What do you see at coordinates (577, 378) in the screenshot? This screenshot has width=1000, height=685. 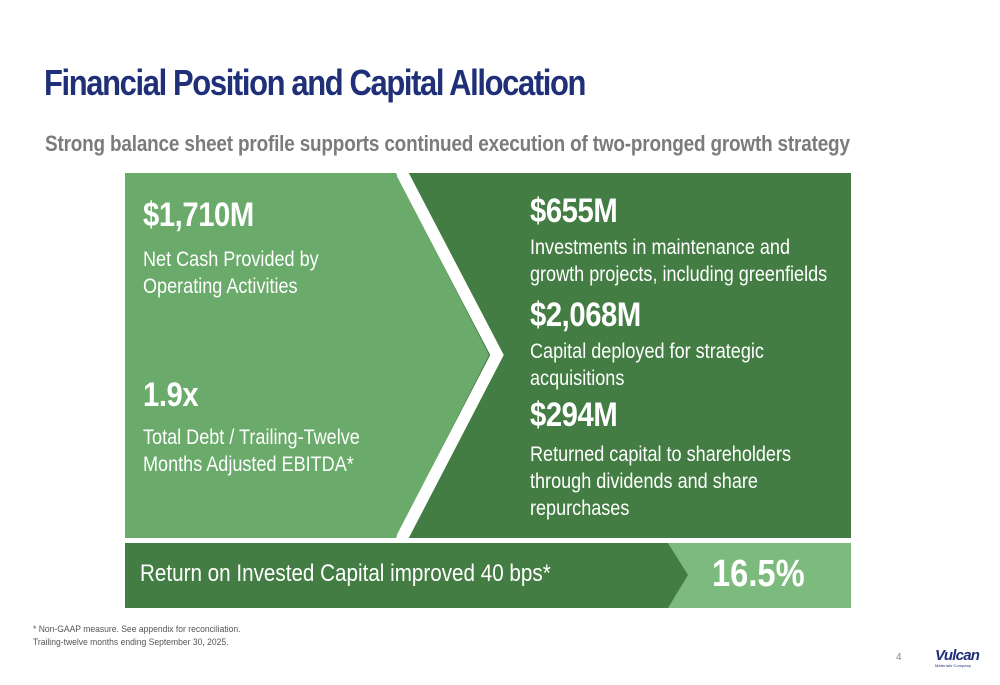 I see `acquisitions-desc-line: acquisitions` at bounding box center [577, 378].